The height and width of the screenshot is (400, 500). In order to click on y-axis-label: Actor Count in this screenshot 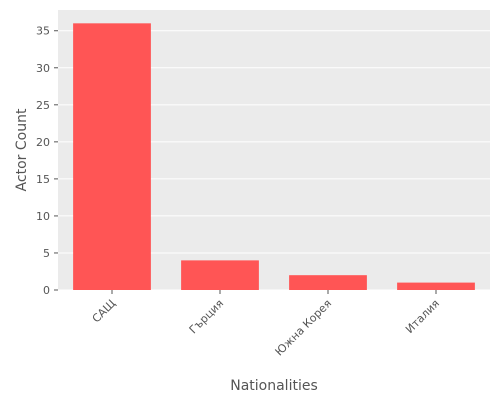, I will do `click(22, 149)`.